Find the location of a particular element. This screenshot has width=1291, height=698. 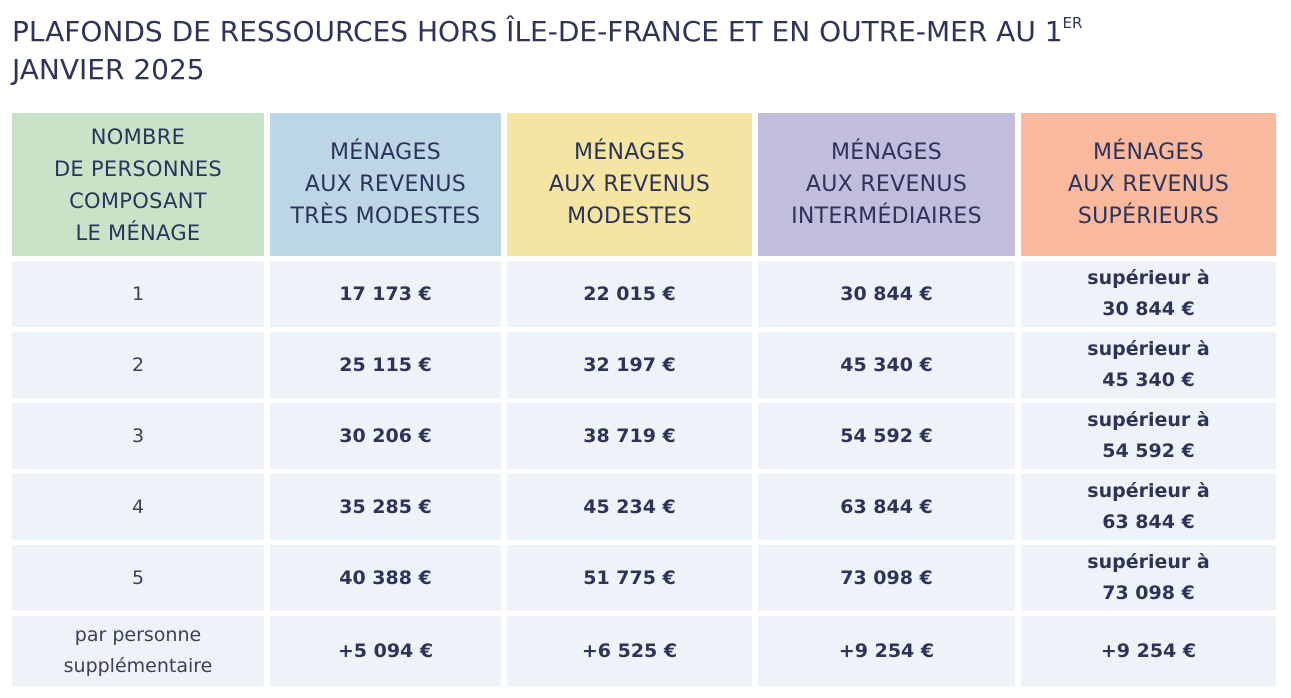

table-cell: supérieur à 30 844 € is located at coordinates (1148, 294).